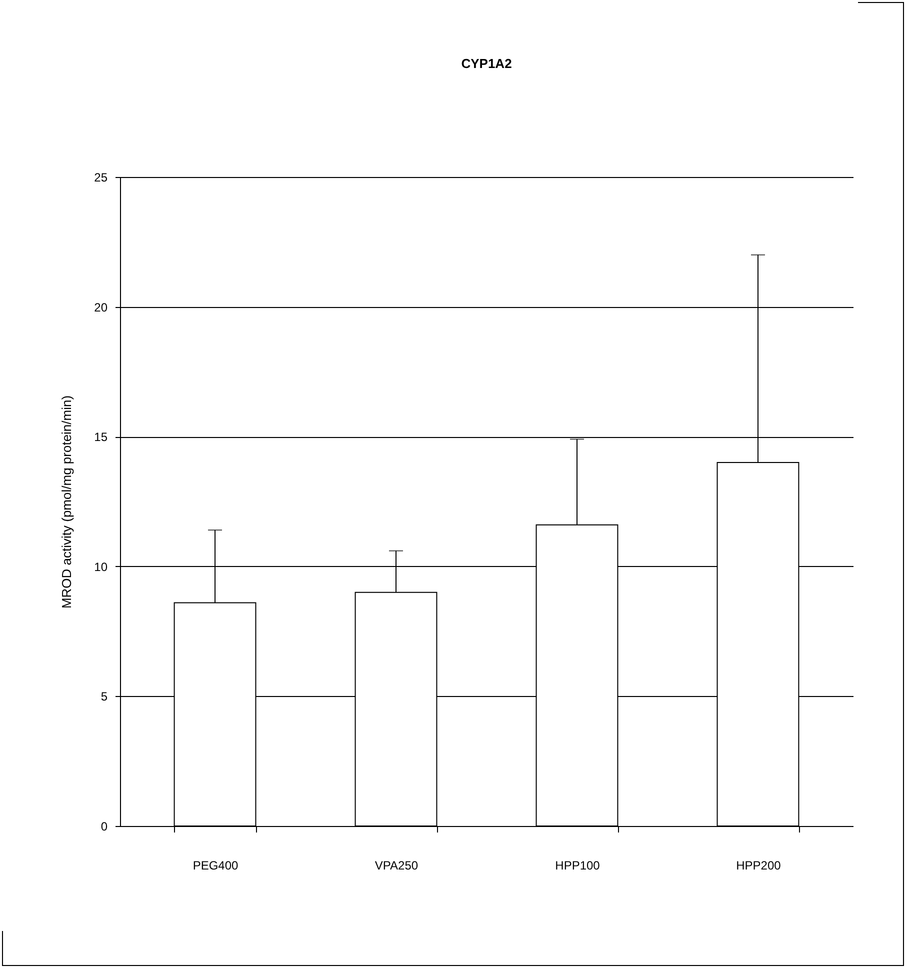 Image resolution: width=910 pixels, height=972 pixels. What do you see at coordinates (101, 307) in the screenshot?
I see `y-tick-label: 20` at bounding box center [101, 307].